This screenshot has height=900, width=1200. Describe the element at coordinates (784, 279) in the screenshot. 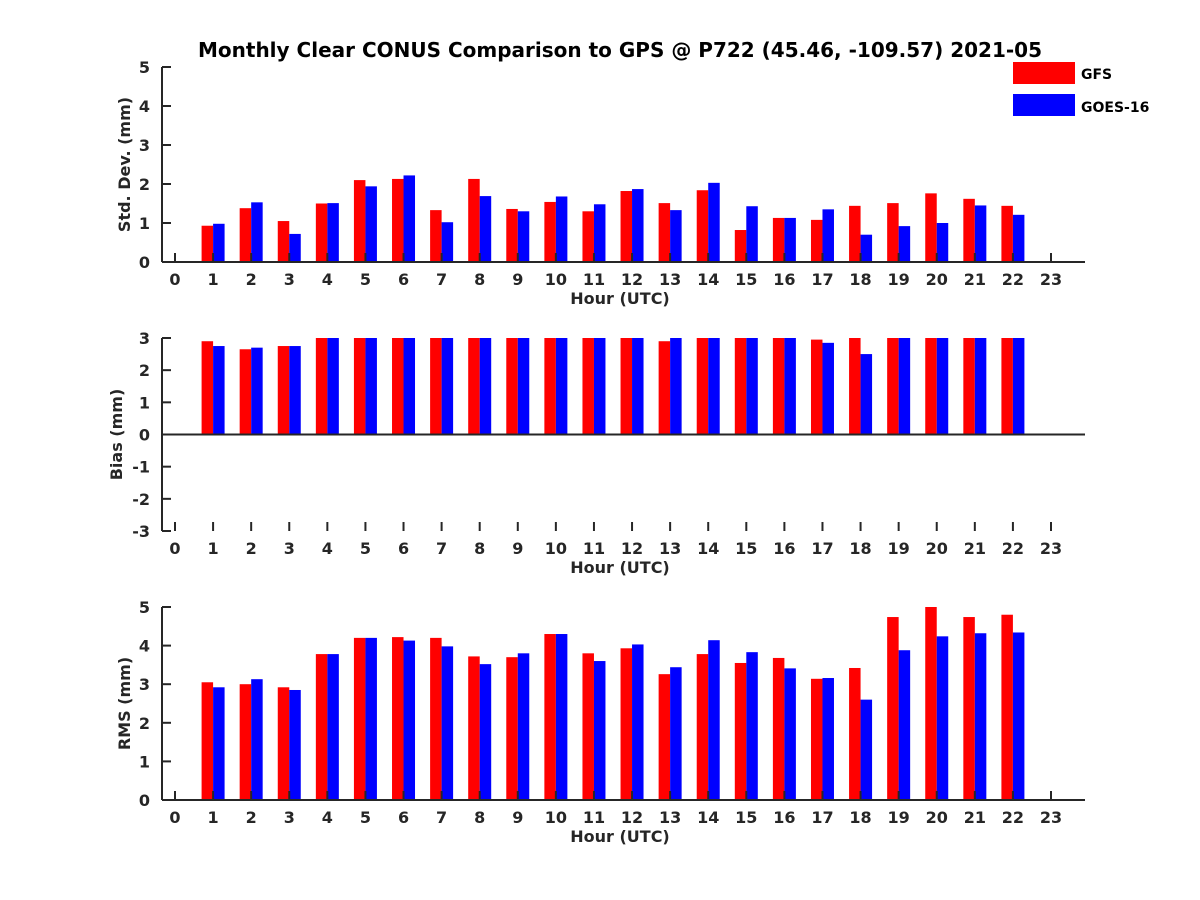

I see `x-tick-label: 16` at that location.